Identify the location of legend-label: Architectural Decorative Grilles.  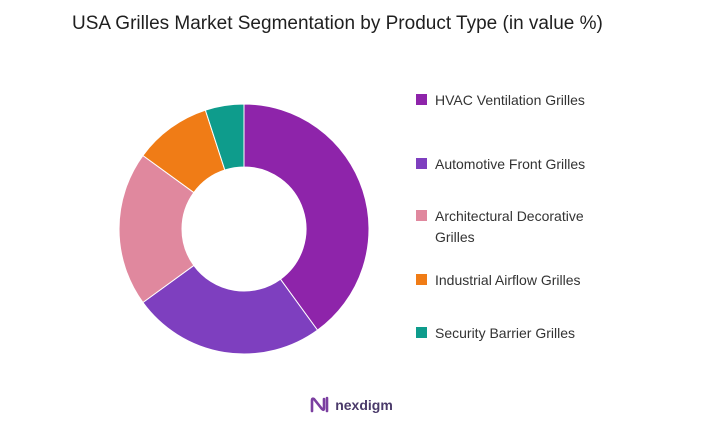
(509, 226).